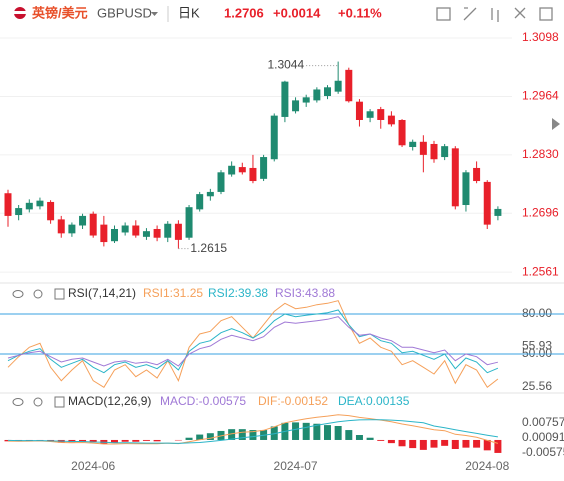 The height and width of the screenshot is (481, 564). Describe the element at coordinates (360, 12) in the screenshot. I see `change-pct: +0.11%` at that location.